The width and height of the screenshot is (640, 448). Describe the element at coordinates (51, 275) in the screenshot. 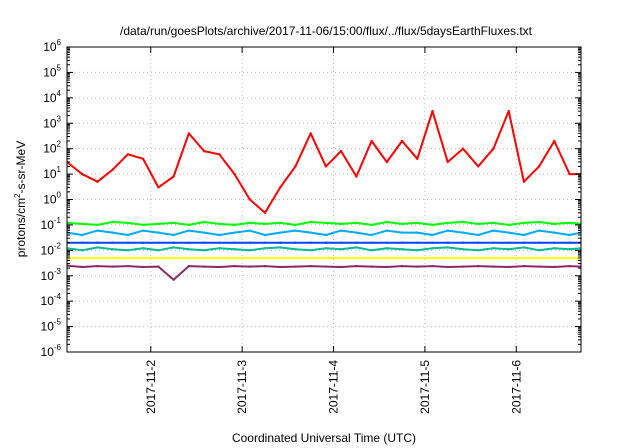

I see `y-tick-label: 10⁻³` at that location.